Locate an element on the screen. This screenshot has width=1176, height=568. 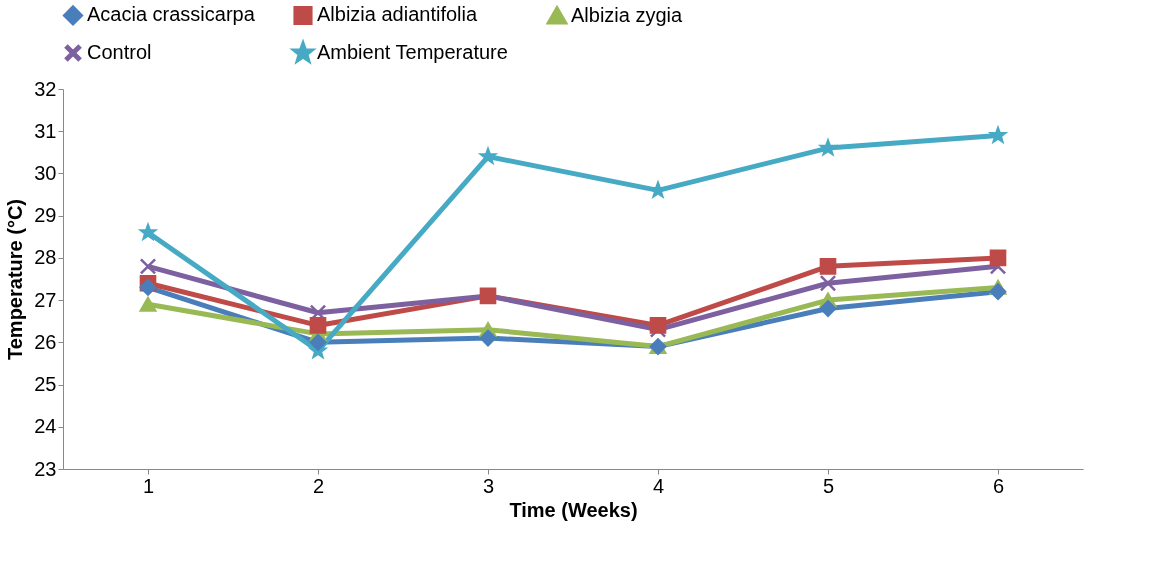
y-tick-label: 29 is located at coordinates (45, 215).